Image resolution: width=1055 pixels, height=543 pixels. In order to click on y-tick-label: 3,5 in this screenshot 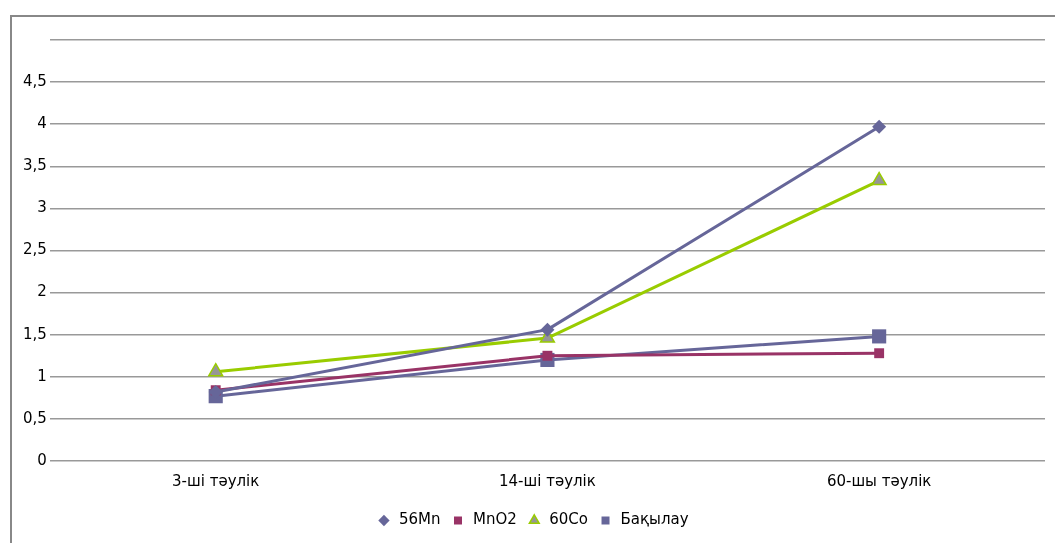, I will do `click(35, 165)`.